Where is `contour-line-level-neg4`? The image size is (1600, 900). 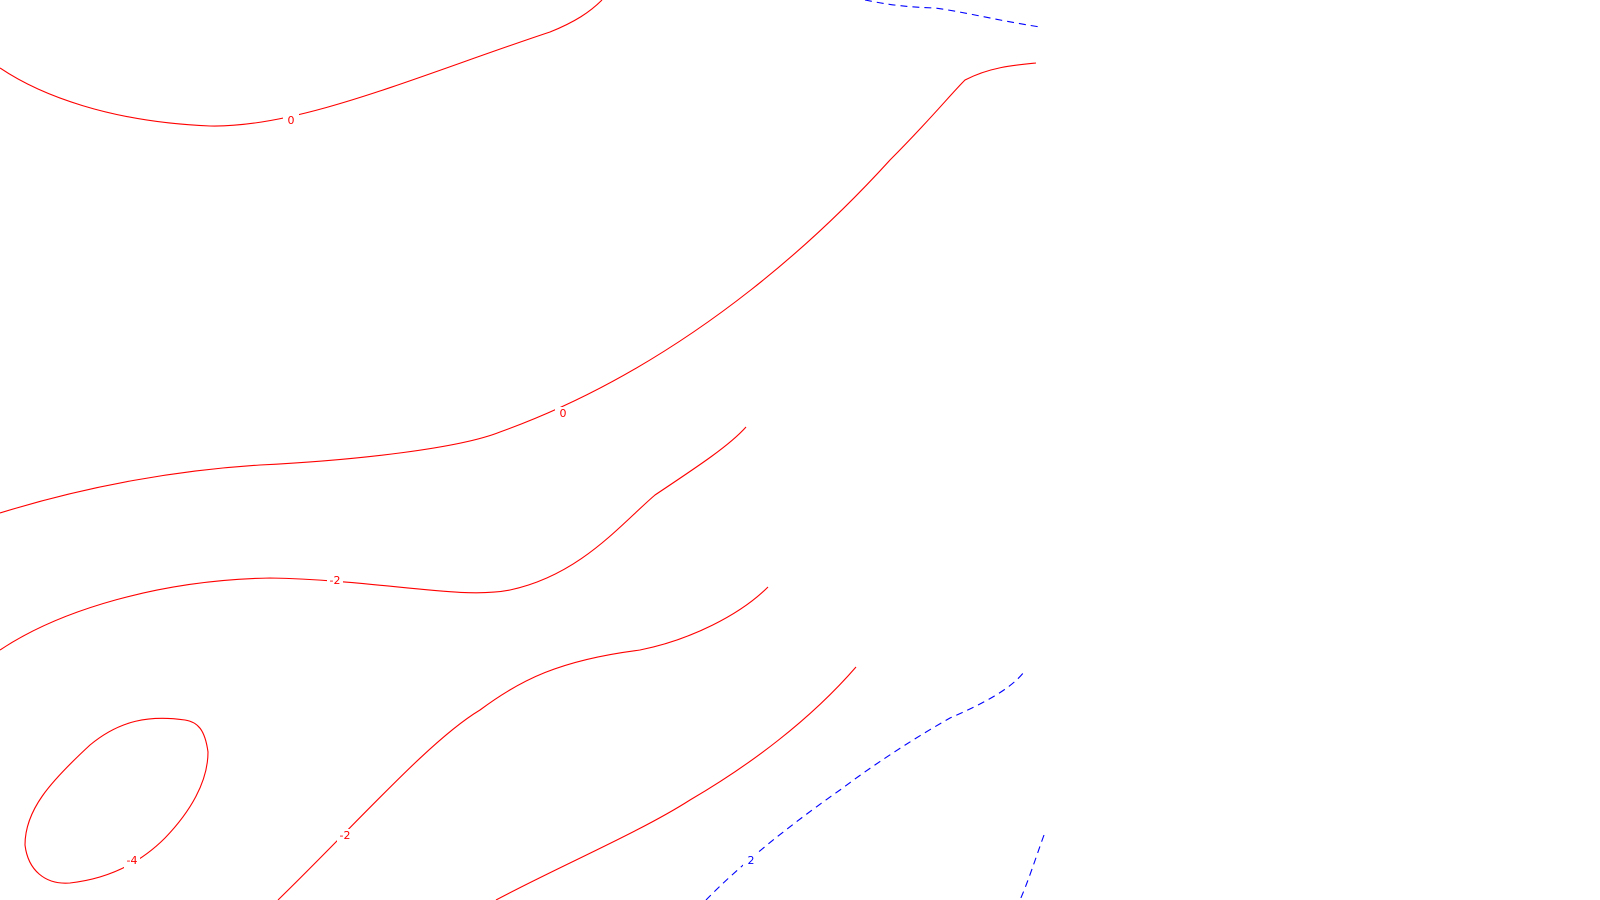 contour-line-level-neg4 is located at coordinates (116, 800).